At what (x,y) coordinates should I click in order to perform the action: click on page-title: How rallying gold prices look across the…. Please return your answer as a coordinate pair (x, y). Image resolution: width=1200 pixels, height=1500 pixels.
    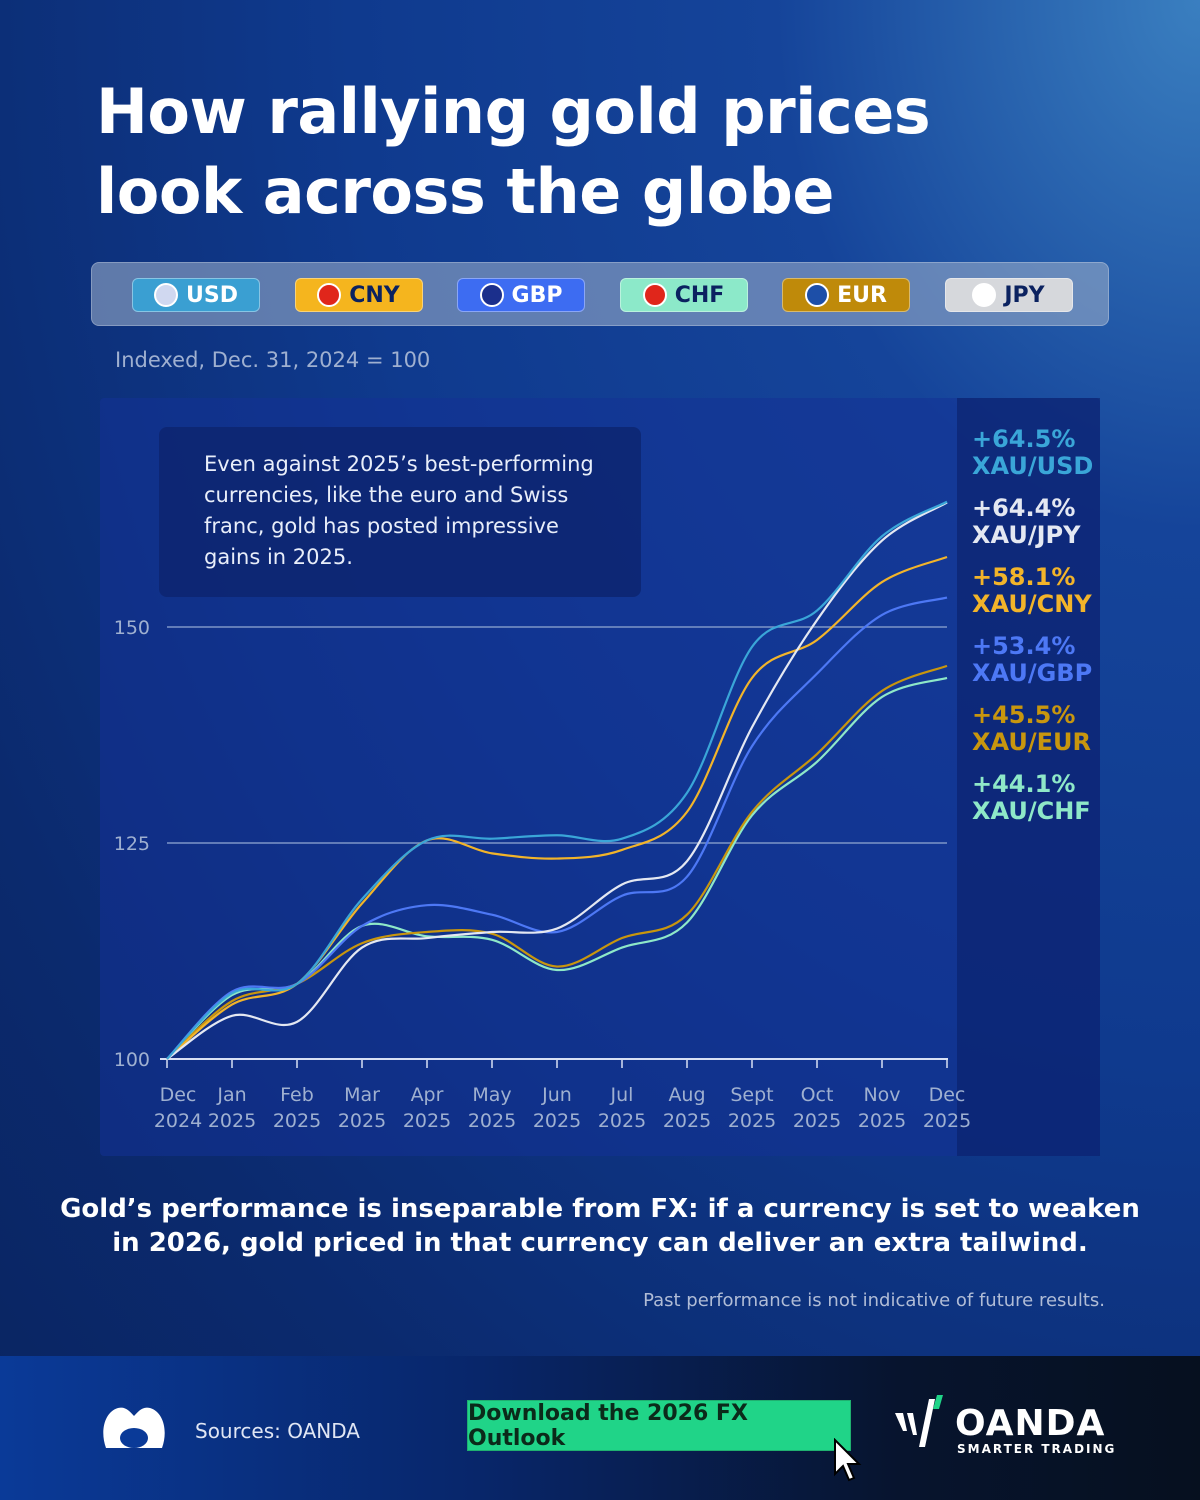
    Looking at the image, I should click on (546, 152).